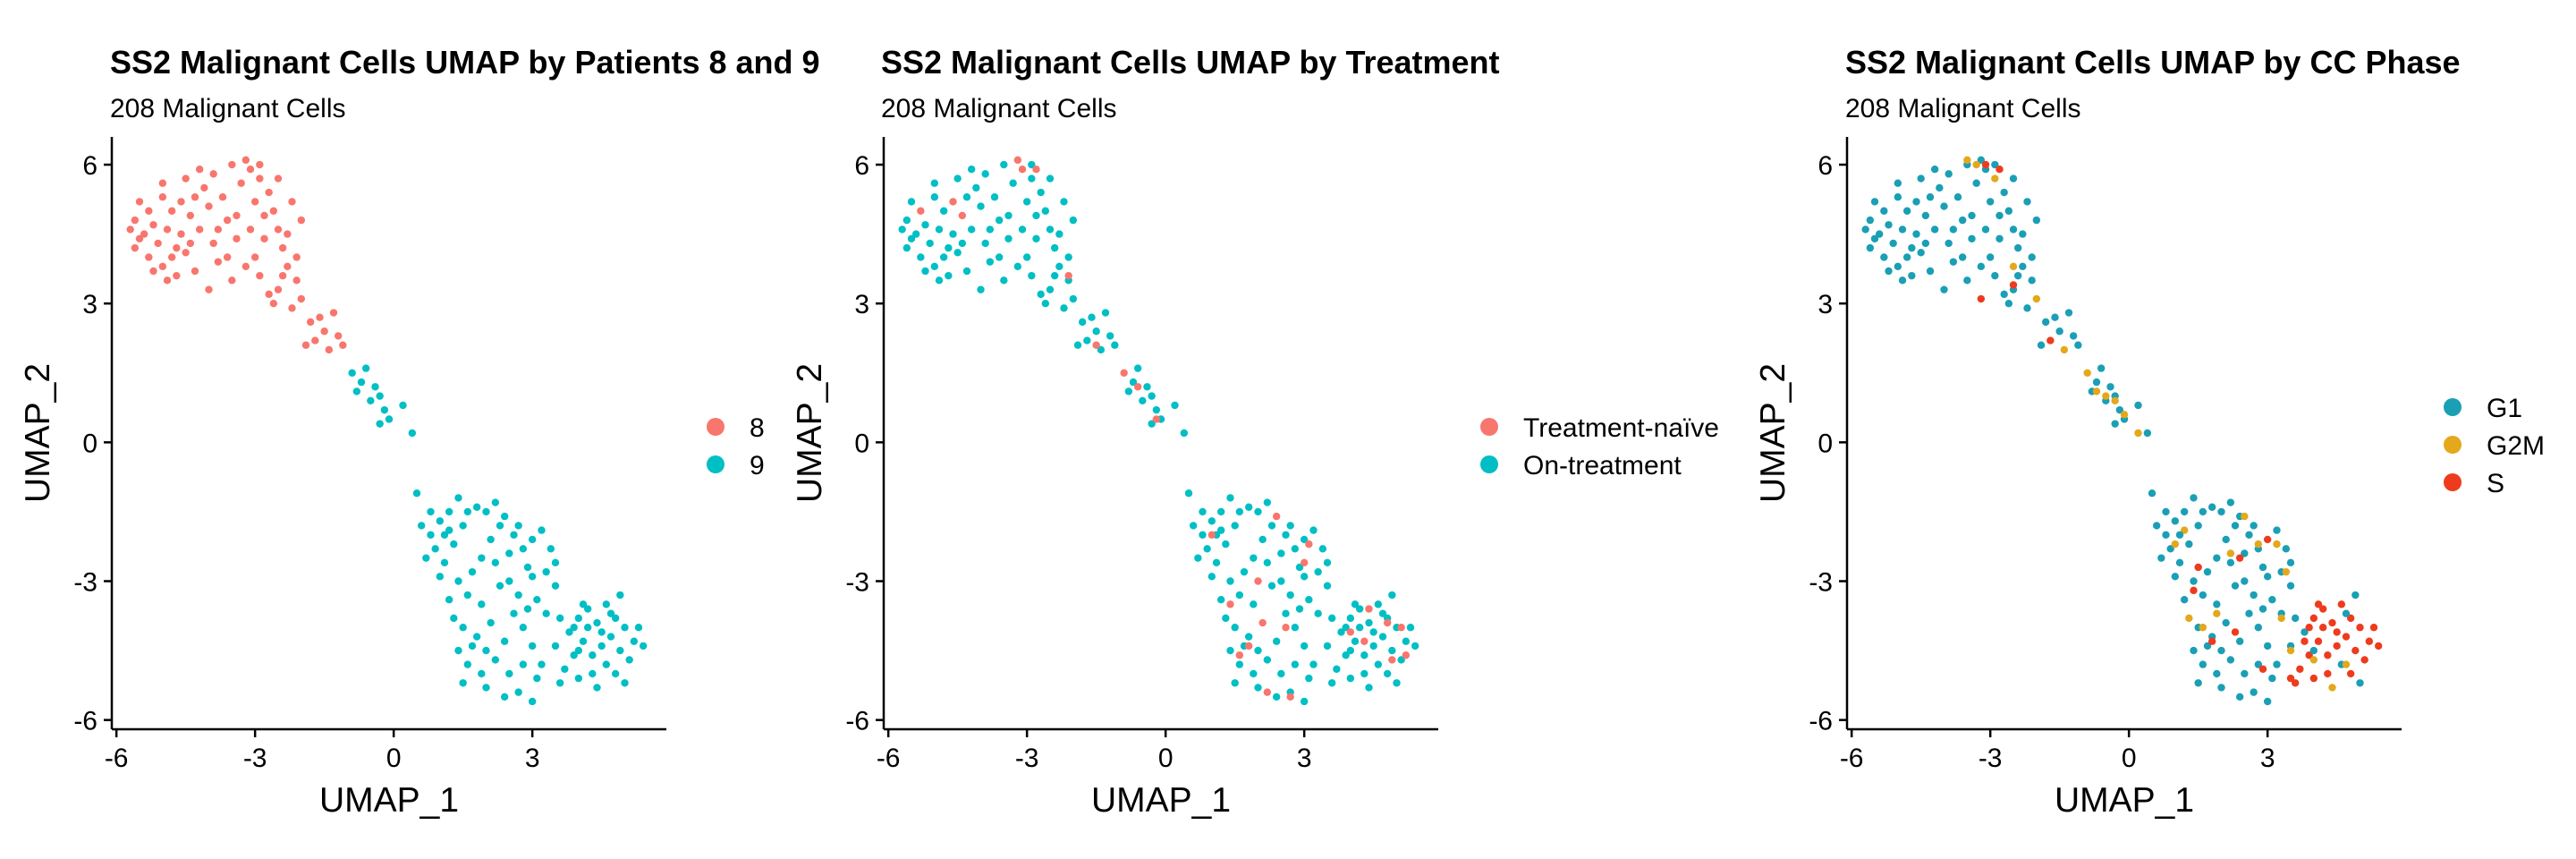 The width and height of the screenshot is (2576, 859). What do you see at coordinates (1190, 62) in the screenshot?
I see `chart-title: SS2 Malignant Cells UMAP by Treatment` at bounding box center [1190, 62].